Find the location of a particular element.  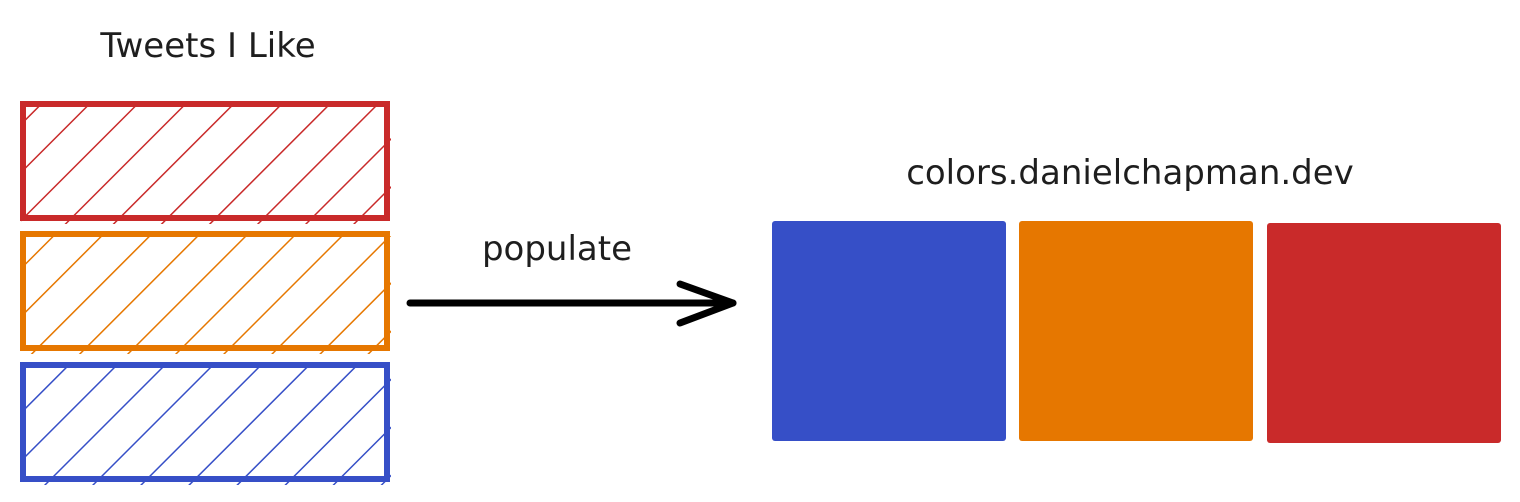

arrow-label: populate is located at coordinates (557, 249).